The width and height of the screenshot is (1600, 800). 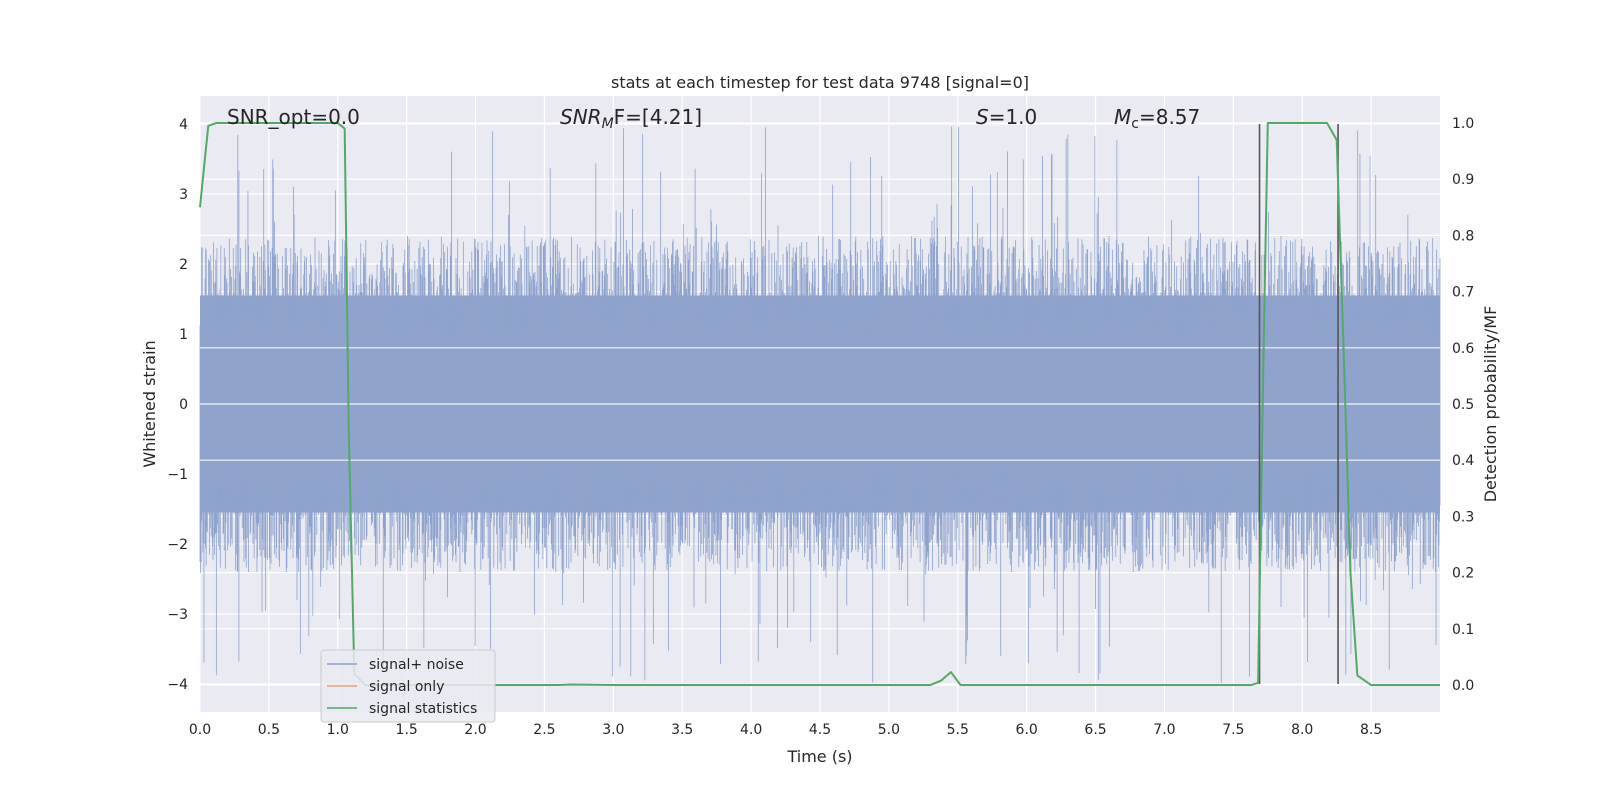 What do you see at coordinates (1157, 118) in the screenshot?
I see `annotation-mc: Mc=8.57` at bounding box center [1157, 118].